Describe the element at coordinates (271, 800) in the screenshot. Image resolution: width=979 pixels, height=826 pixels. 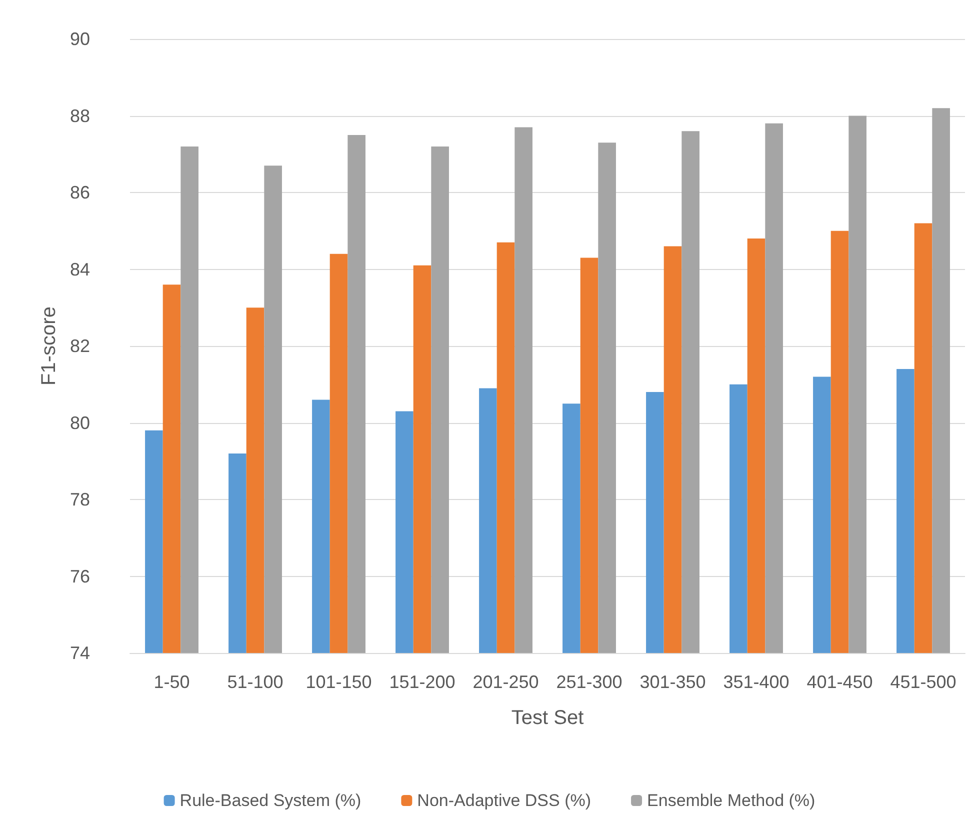
I see `legend-label: Rule-Based System (%)` at that location.